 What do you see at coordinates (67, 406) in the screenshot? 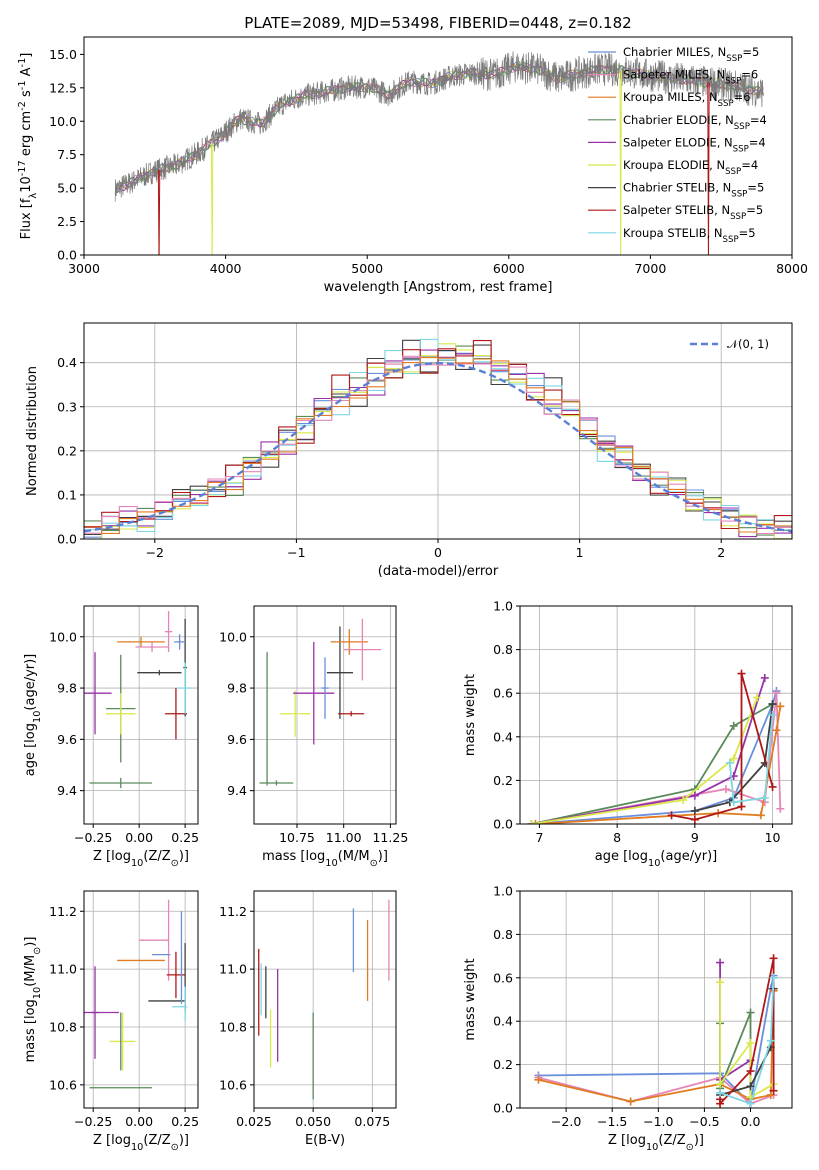
I see `y-tick-label: 0.3` at bounding box center [67, 406].